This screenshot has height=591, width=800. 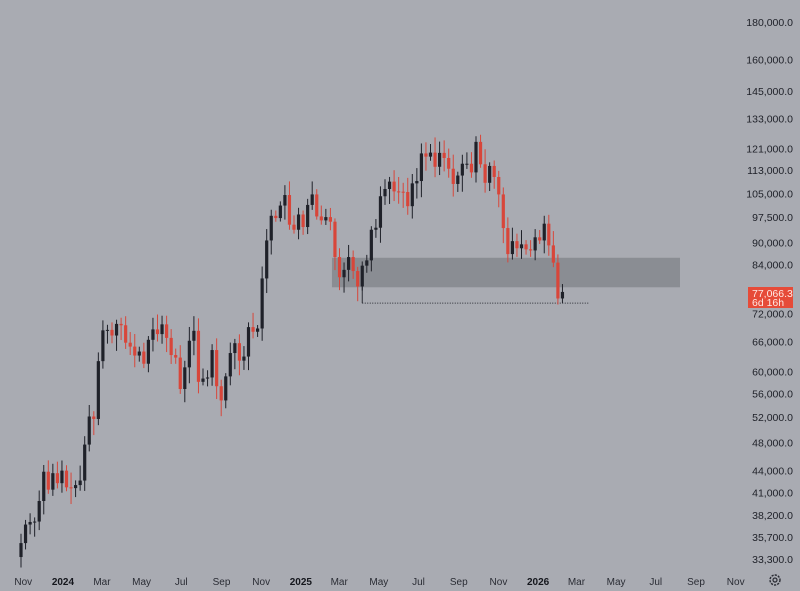 I want to click on last-price-value: 77,066.3, so click(x=772, y=294).